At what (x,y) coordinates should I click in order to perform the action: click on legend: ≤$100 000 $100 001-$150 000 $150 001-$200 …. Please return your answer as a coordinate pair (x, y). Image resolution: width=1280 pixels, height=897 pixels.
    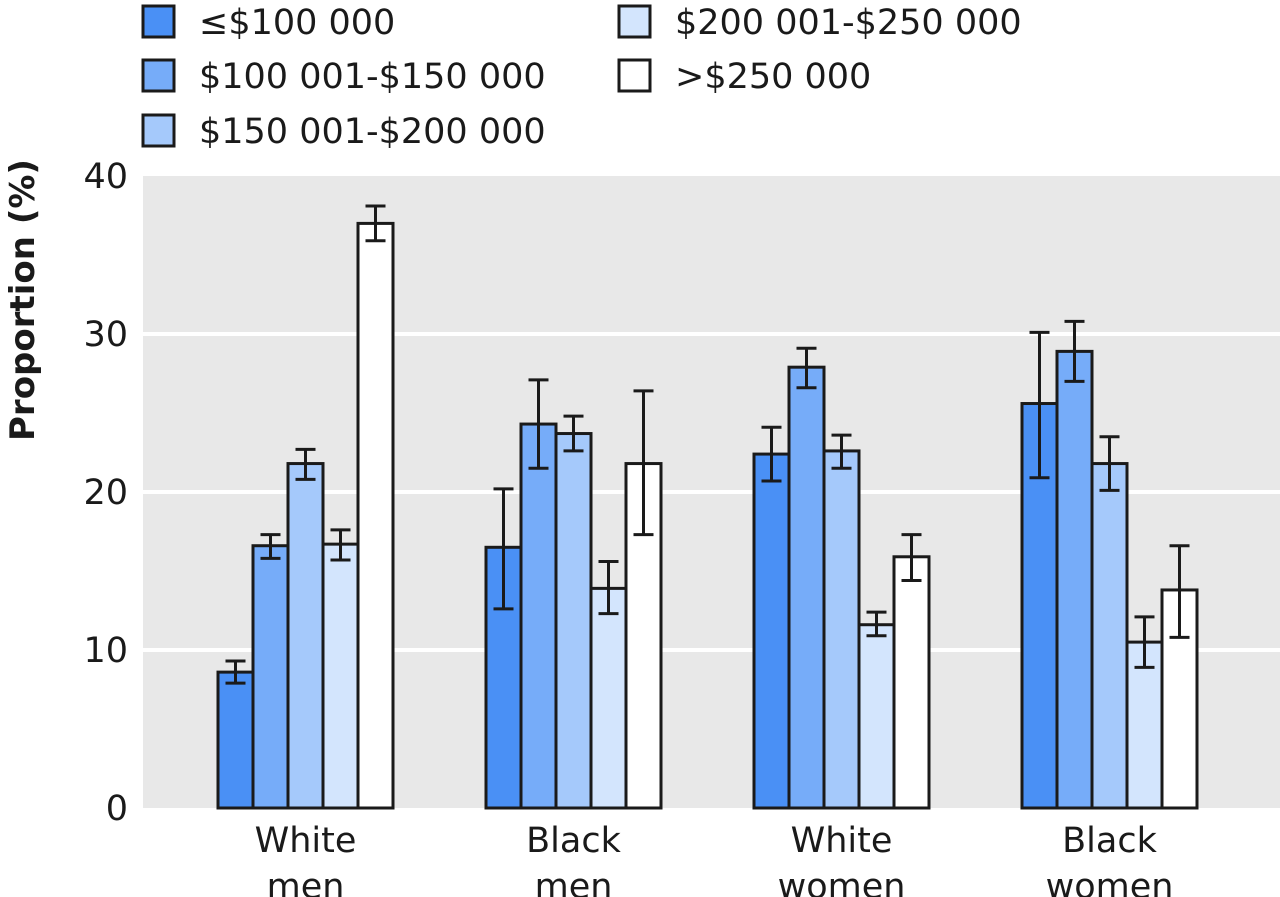
    Looking at the image, I should click on (581, 77).